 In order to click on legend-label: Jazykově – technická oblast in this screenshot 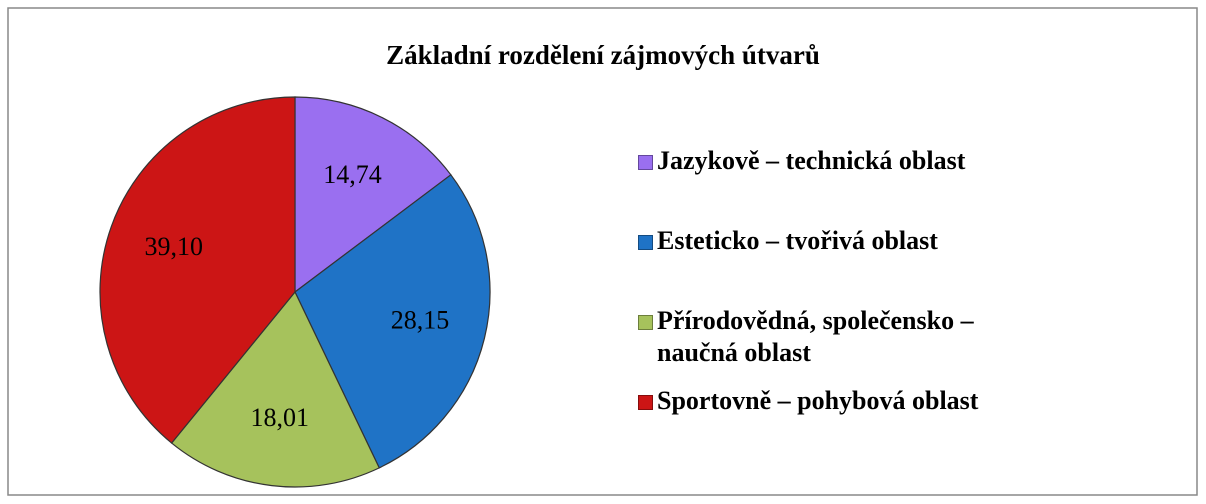, I will do `click(811, 160)`.